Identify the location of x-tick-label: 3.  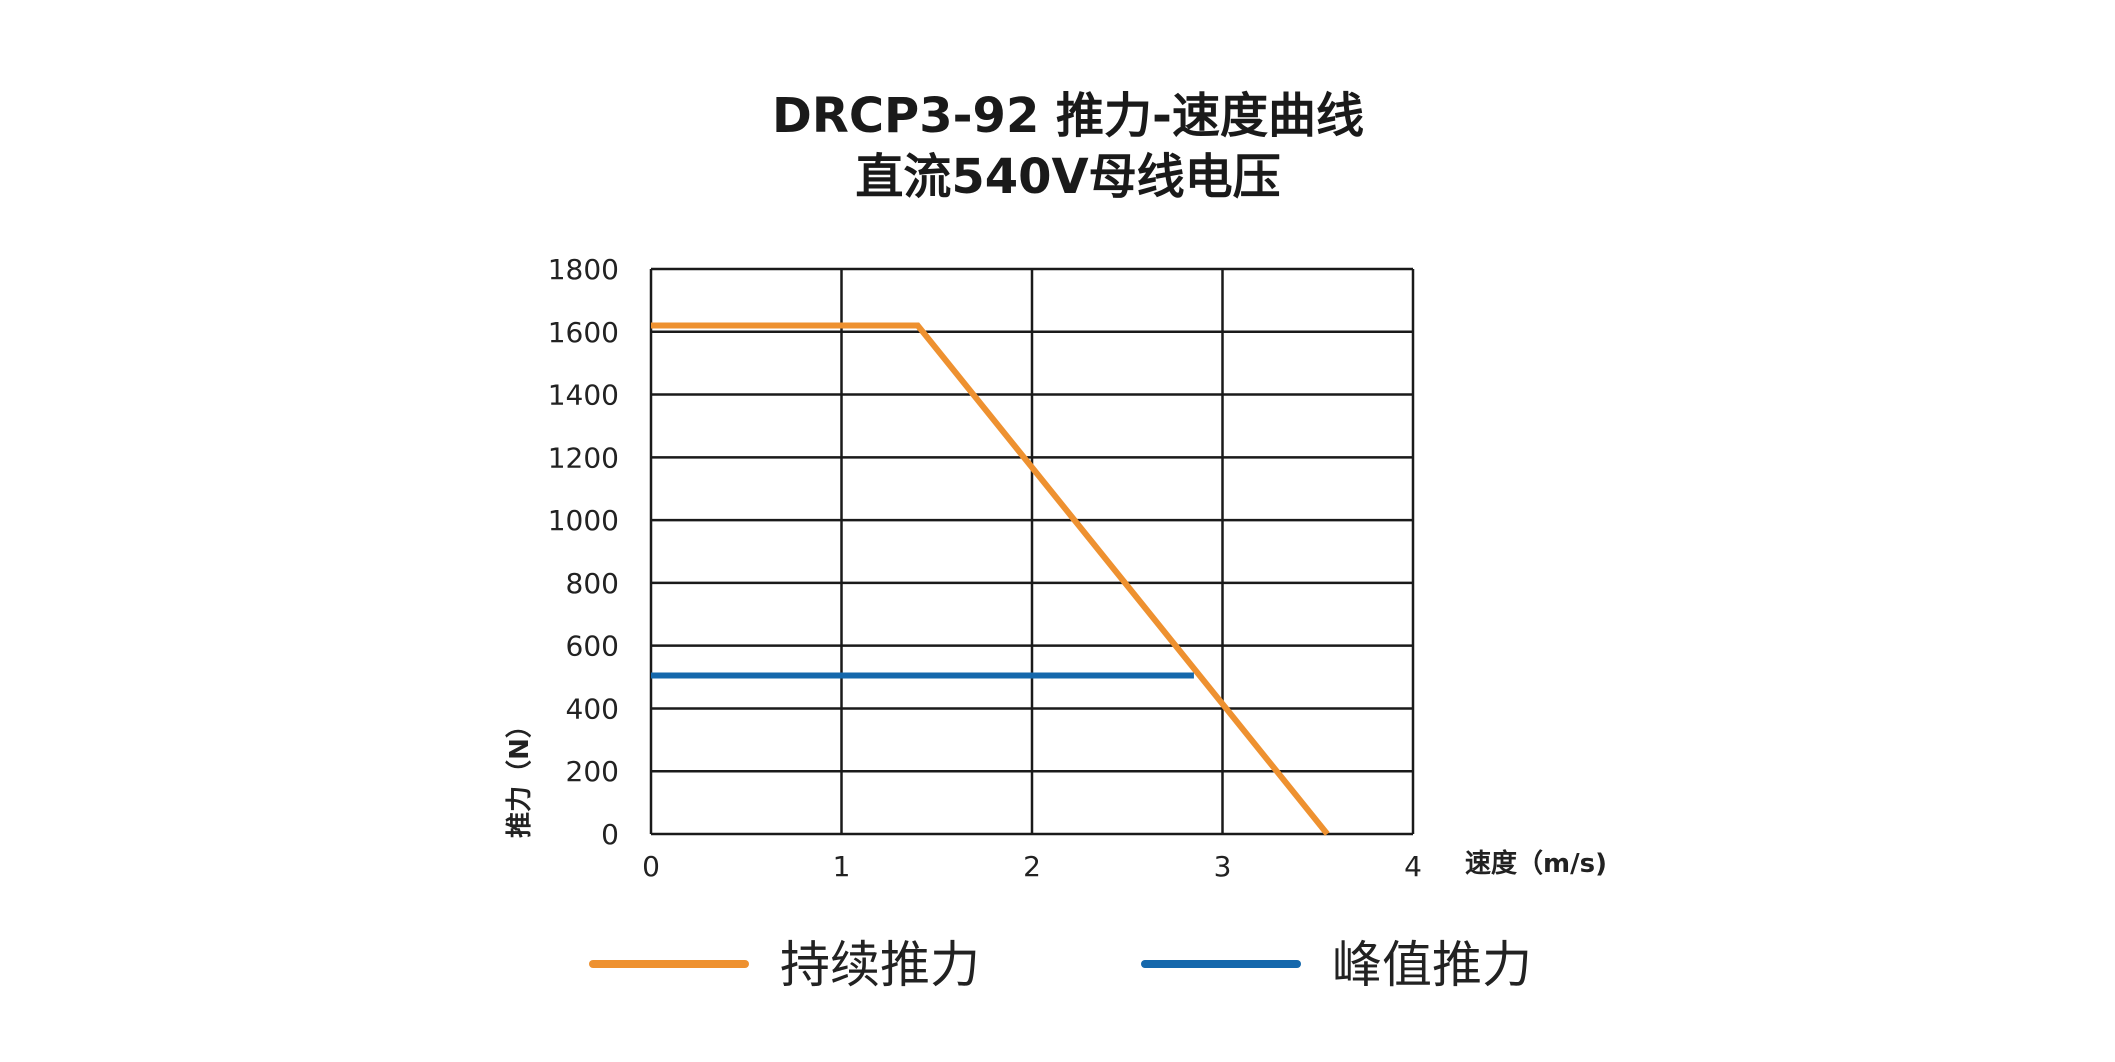
(1223, 866).